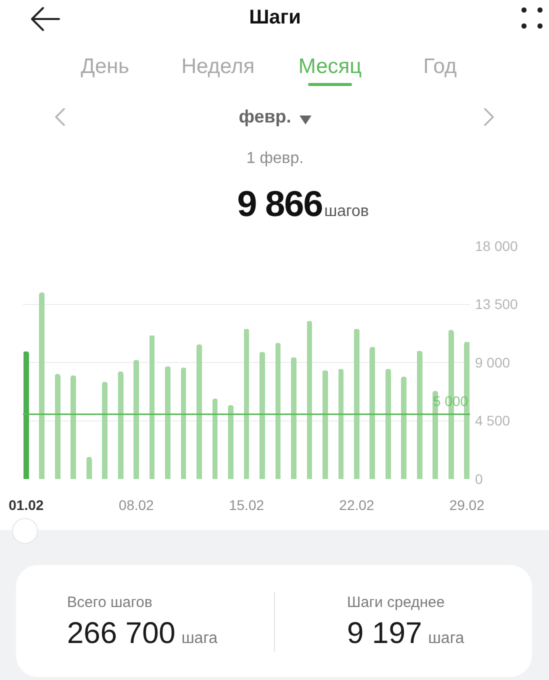 Image resolution: width=549 pixels, height=680 pixels. What do you see at coordinates (492, 420) in the screenshot?
I see `y-tick-label: 4 500` at bounding box center [492, 420].